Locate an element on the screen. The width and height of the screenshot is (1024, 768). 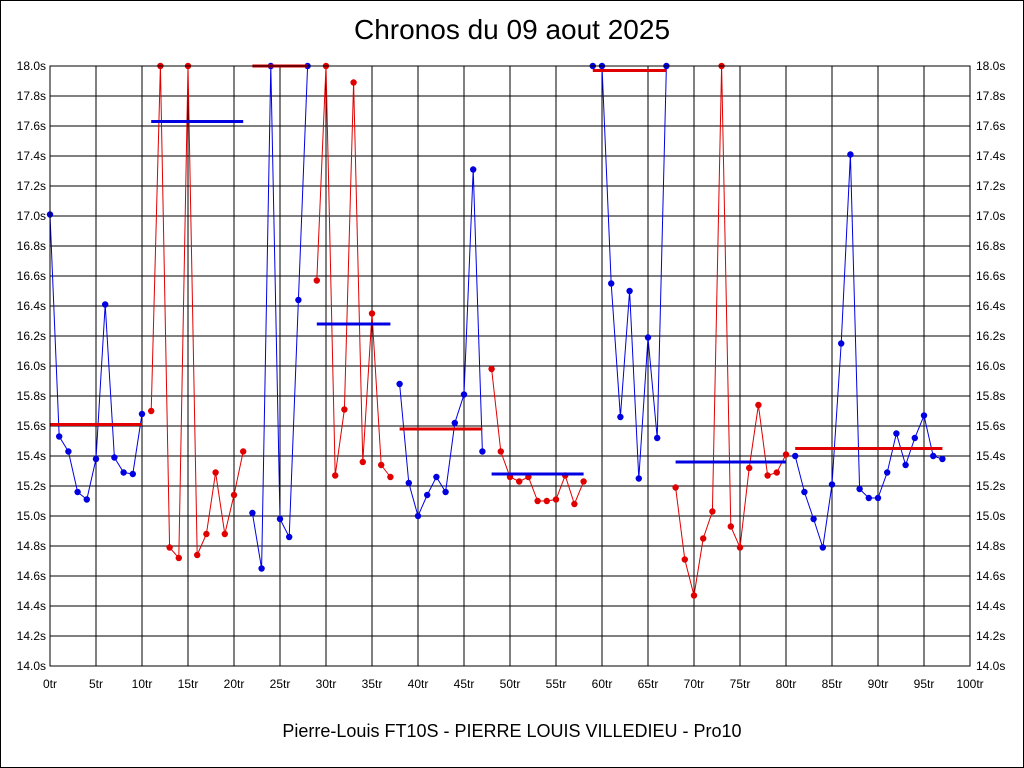
y-tick-label-left: 14.4s is located at coordinates (31, 606).